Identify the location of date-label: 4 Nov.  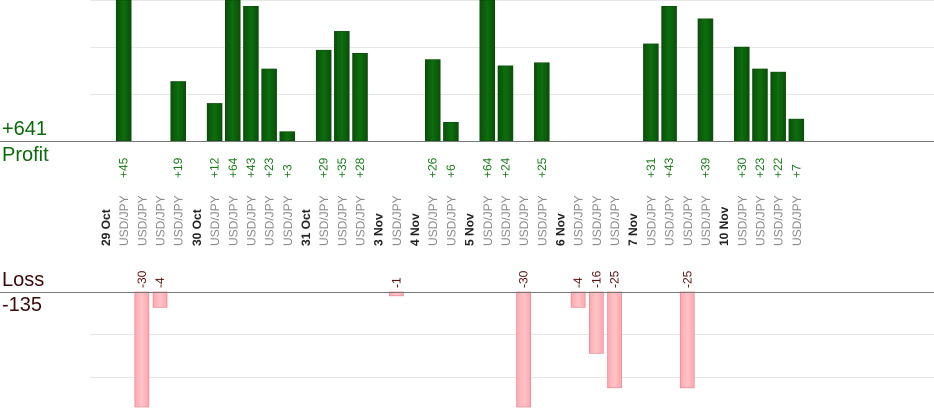
(415, 229).